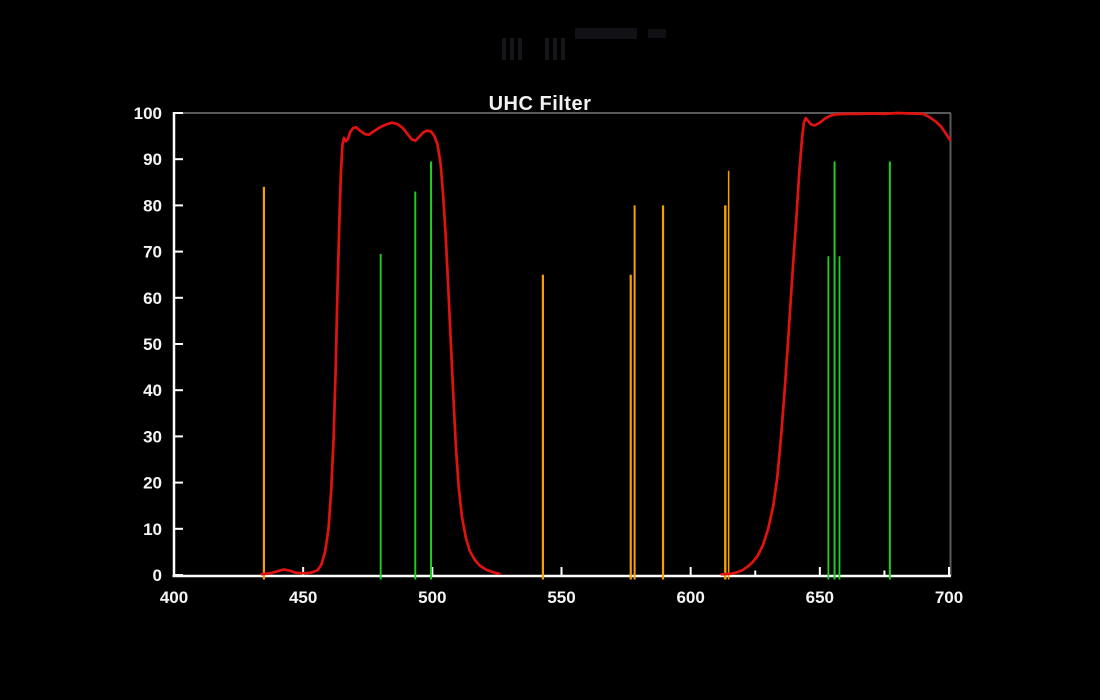 This screenshot has height=700, width=1100. Describe the element at coordinates (152, 344) in the screenshot. I see `y-tick-label: 50` at that location.